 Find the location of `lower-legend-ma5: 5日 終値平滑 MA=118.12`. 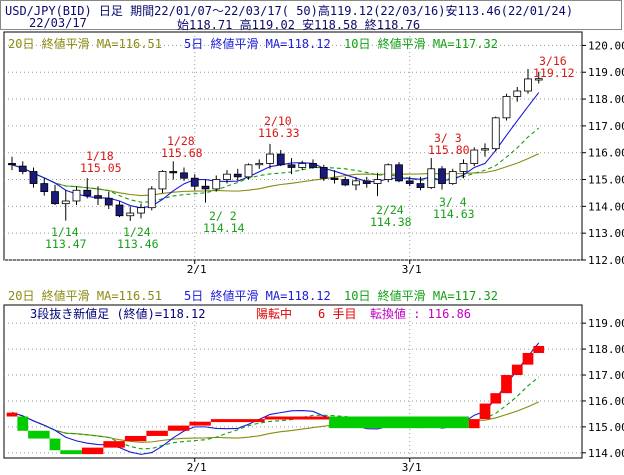

lower-legend-ma5: 5日 終値平滑 MA=118.12 is located at coordinates (257, 295).